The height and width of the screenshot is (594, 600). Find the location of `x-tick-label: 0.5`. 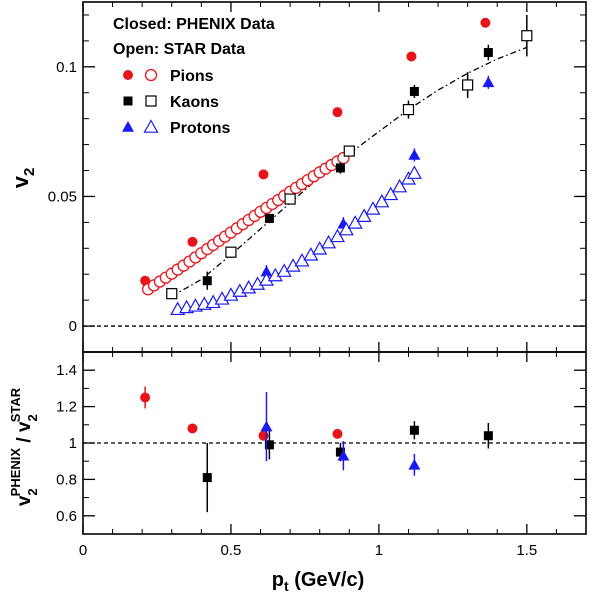

x-tick-label: 0.5 is located at coordinates (231, 550).